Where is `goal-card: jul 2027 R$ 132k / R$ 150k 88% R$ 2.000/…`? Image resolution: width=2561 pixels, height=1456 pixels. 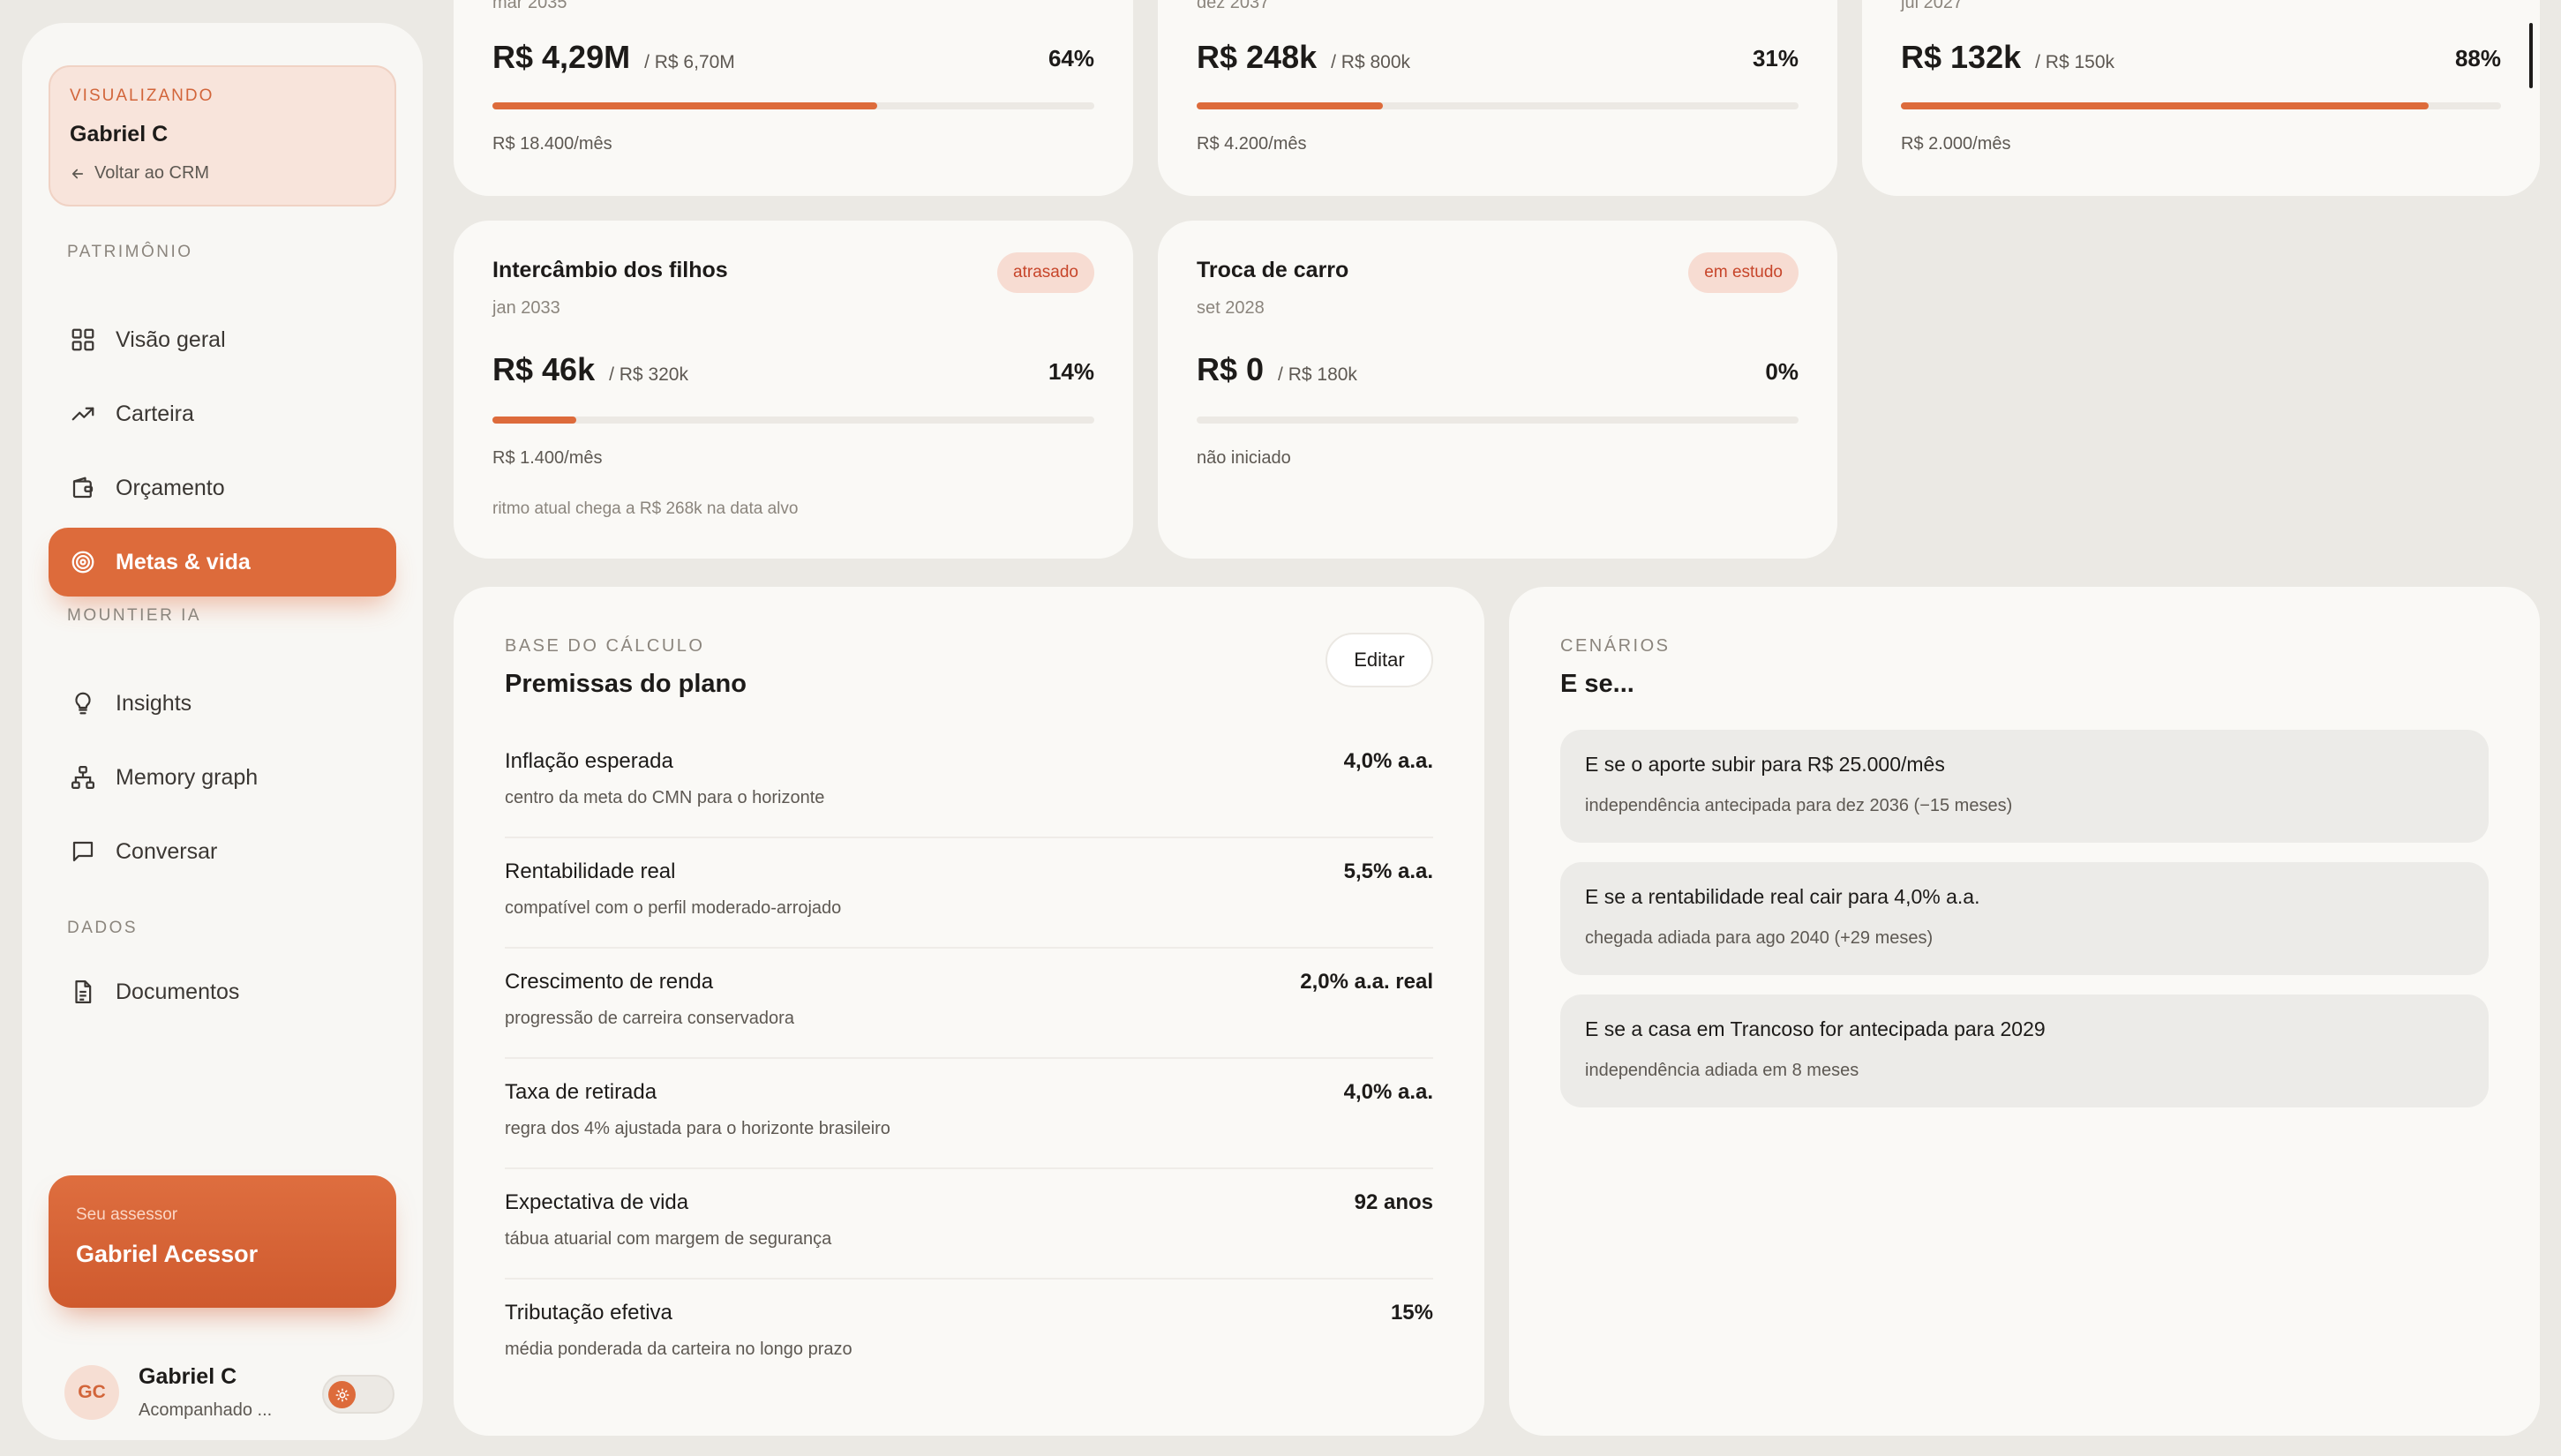 goal-card: jul 2027 R$ 132k / R$ 150k 88% R$ 2.000/… is located at coordinates (2201, 98).